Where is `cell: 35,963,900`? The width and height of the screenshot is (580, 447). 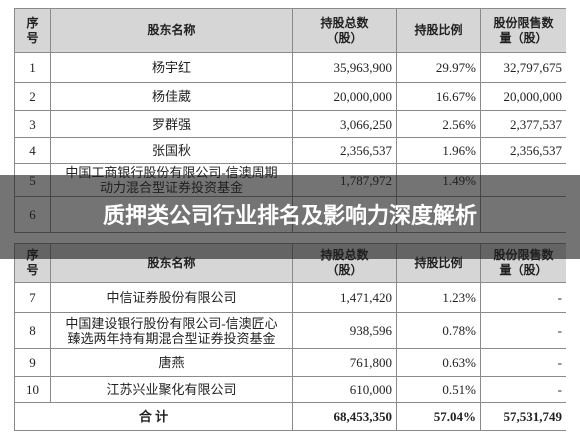
cell: 35,963,900 is located at coordinates (344, 67).